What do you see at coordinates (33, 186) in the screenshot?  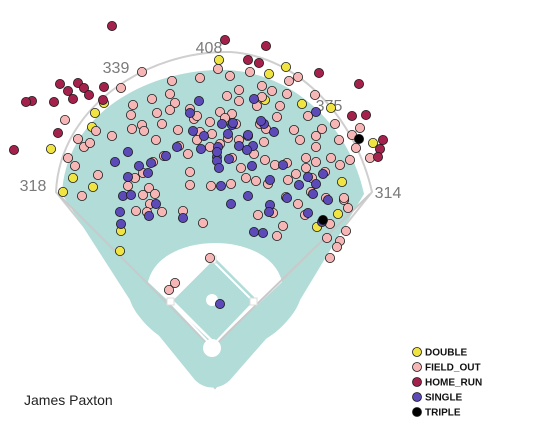 I see `distance-label: 318` at bounding box center [33, 186].